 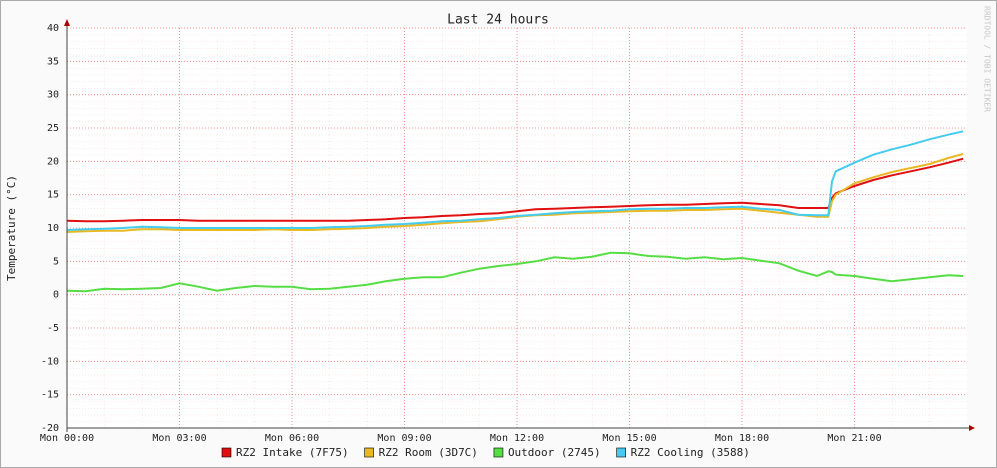 What do you see at coordinates (629, 438) in the screenshot?
I see `x-tick-label: Mon 15:00` at bounding box center [629, 438].